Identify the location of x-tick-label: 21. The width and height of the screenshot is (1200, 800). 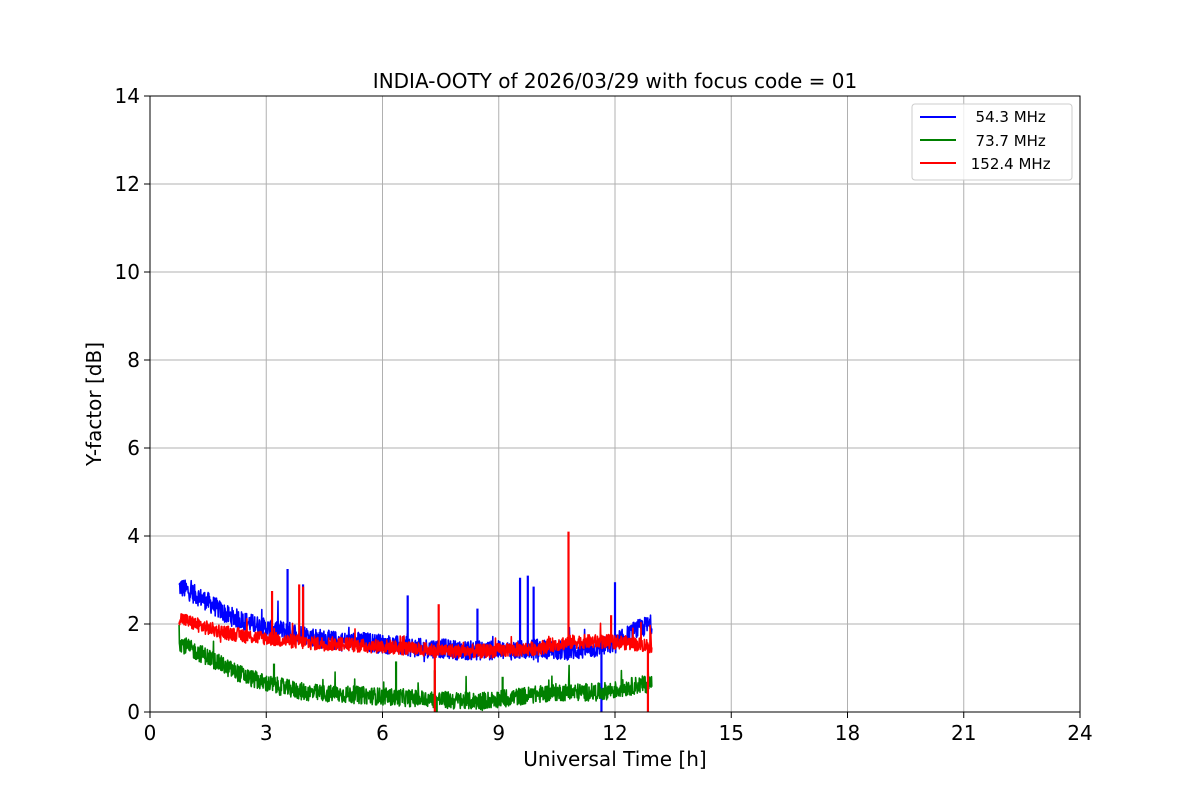
(963, 733).